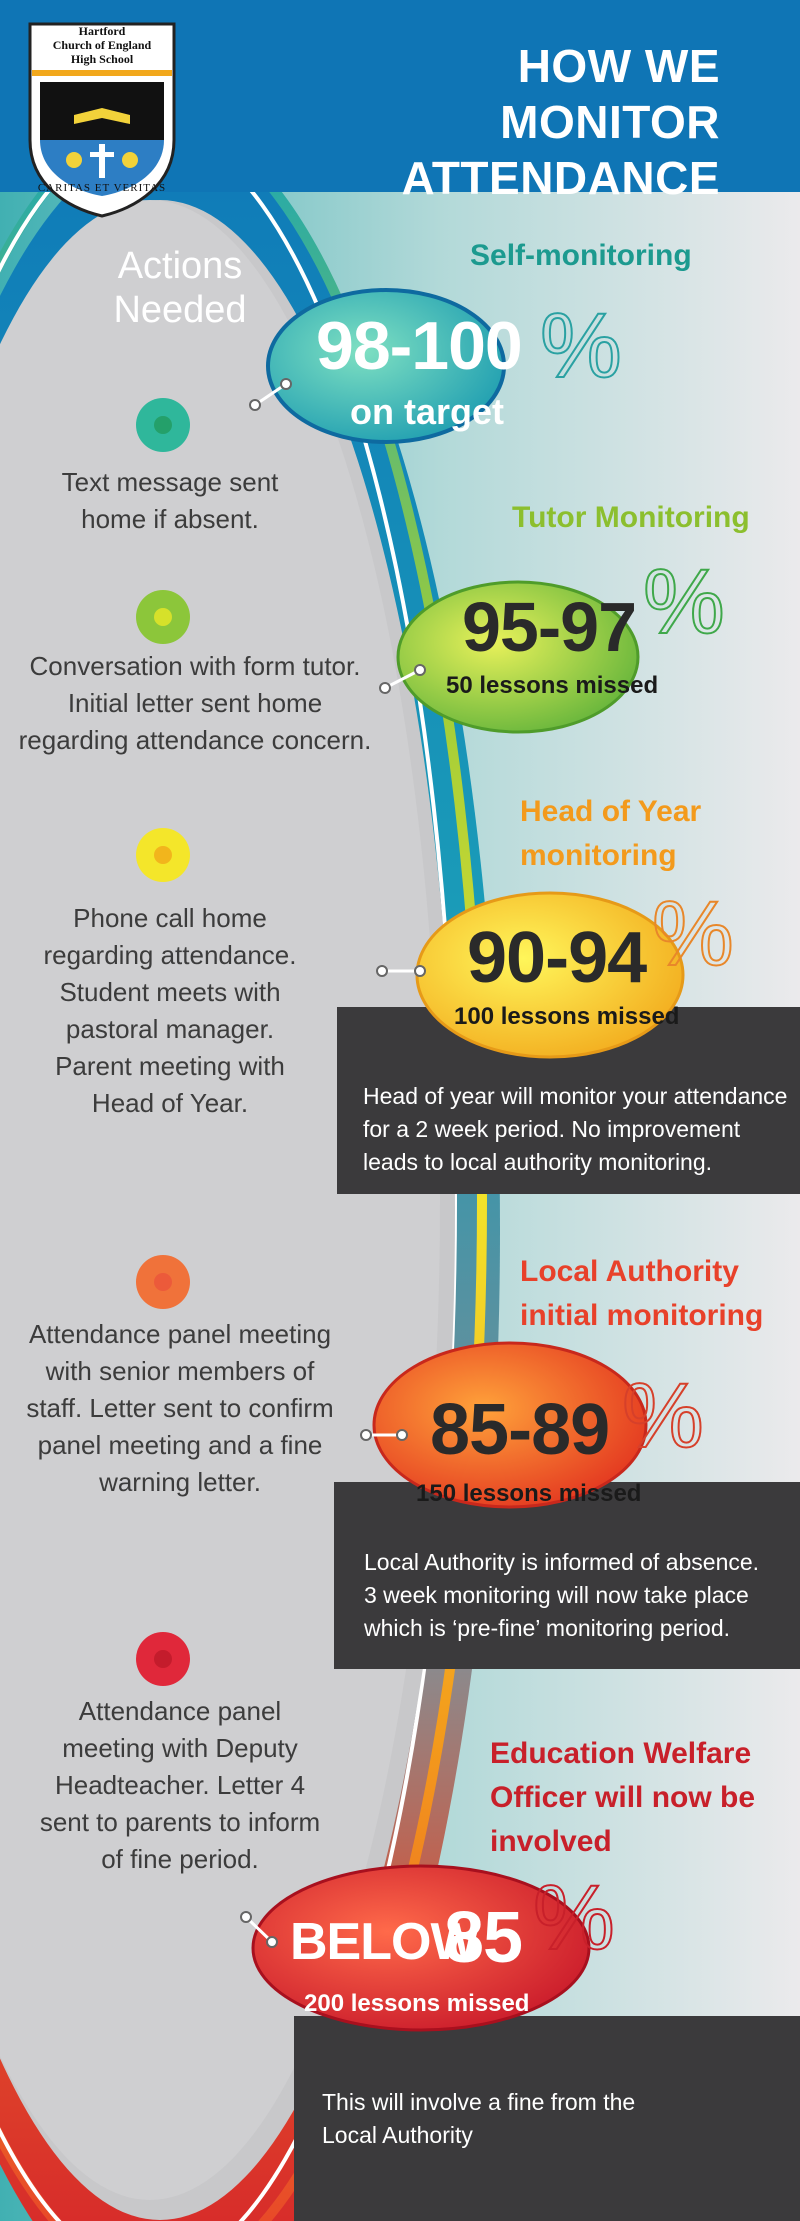  I want to click on status-dot-teal, so click(163, 425).